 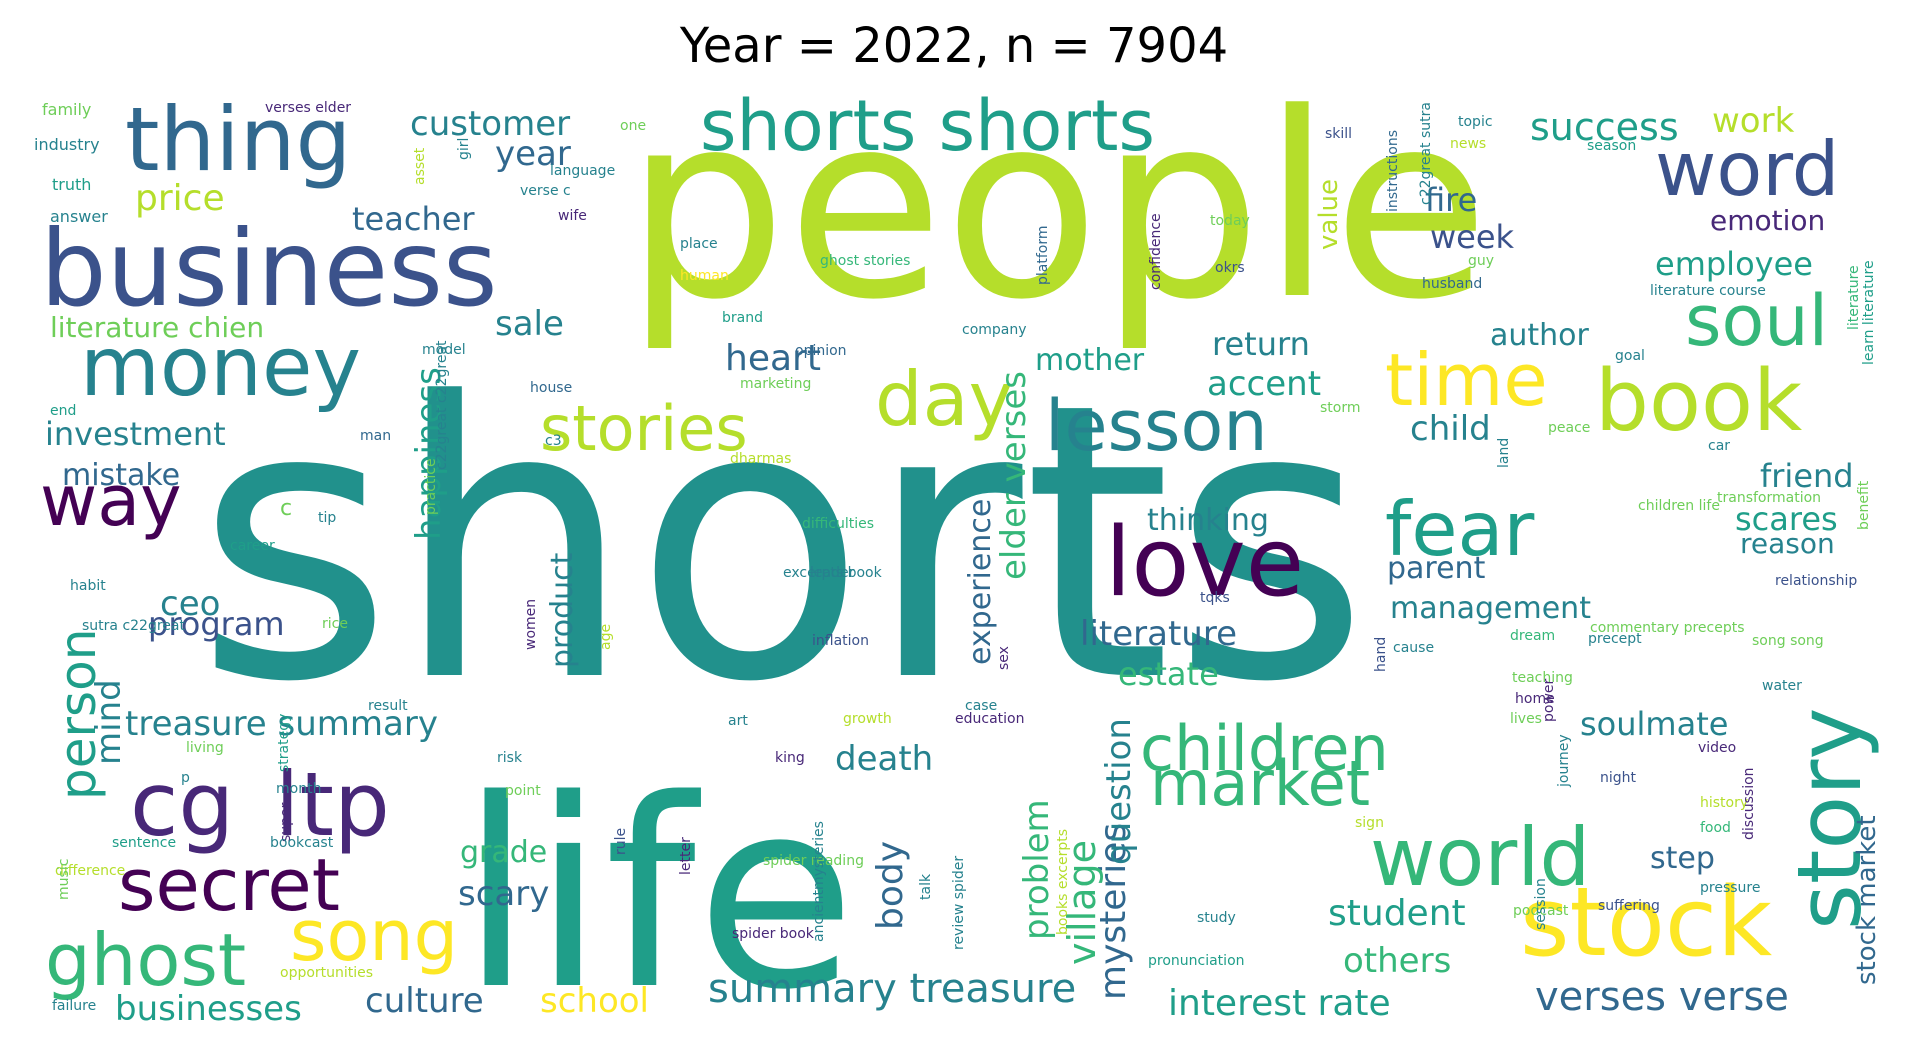 I want to click on word-question: question, so click(x=1119, y=791).